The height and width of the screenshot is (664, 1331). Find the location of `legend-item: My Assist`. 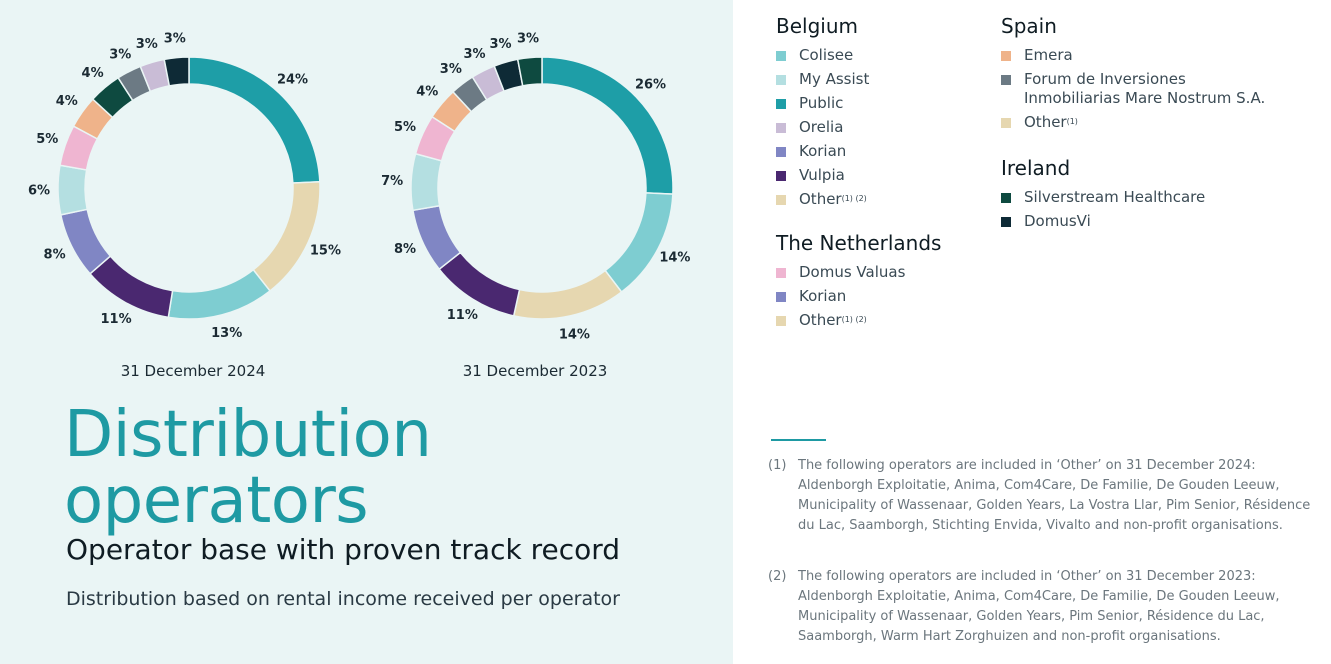

legend-item: My Assist is located at coordinates (822, 79).